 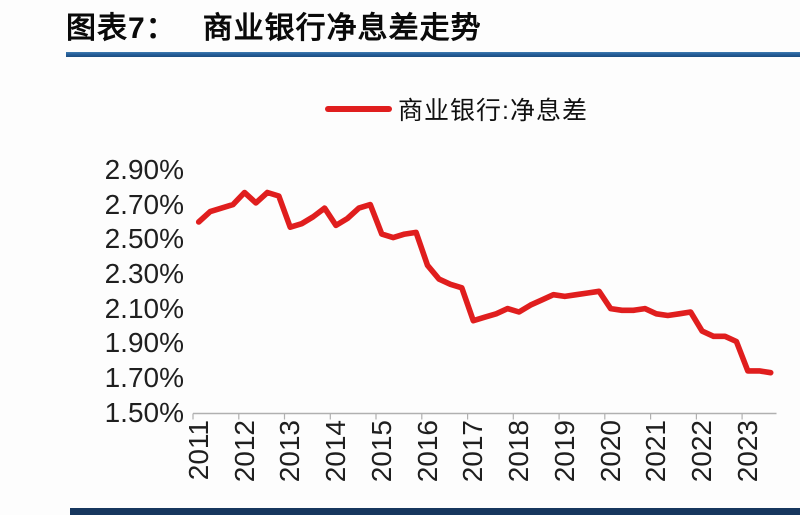 I want to click on x-axis-label: 2017, so click(x=473, y=451).